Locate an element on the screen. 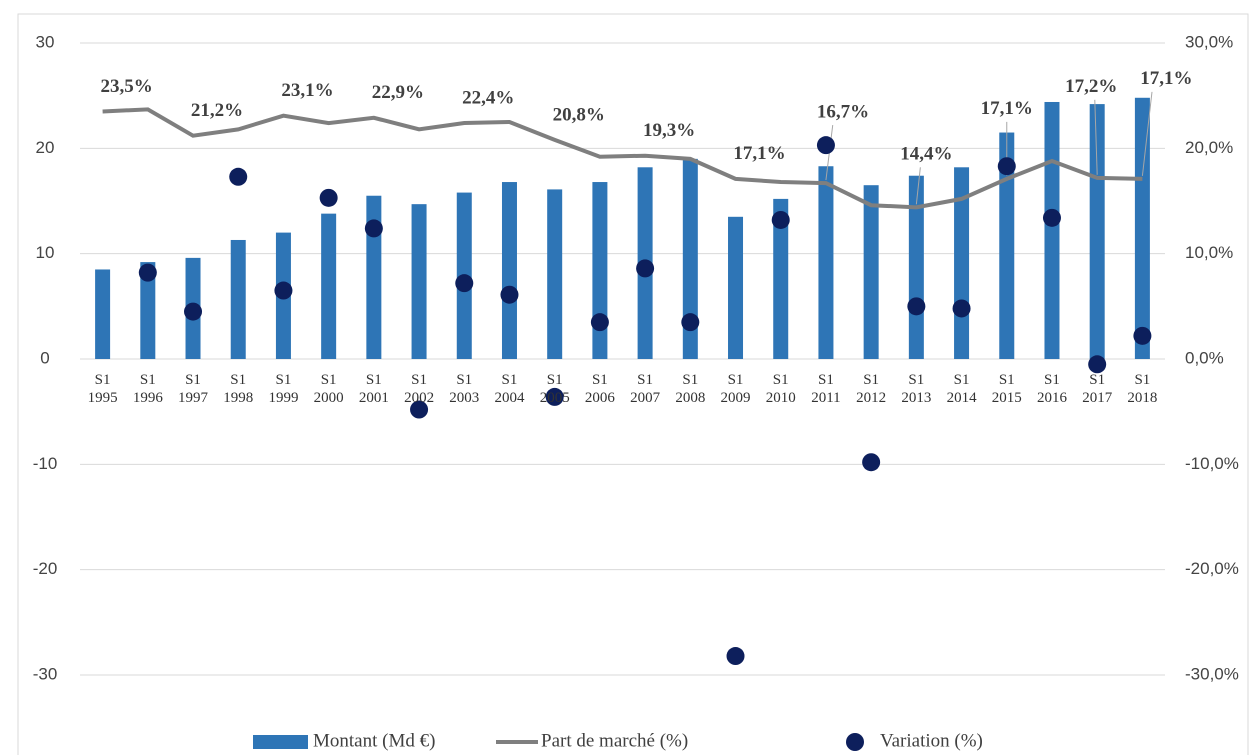 The width and height of the screenshot is (1255, 755). y2-tick-label: -10,0% is located at coordinates (1212, 463).